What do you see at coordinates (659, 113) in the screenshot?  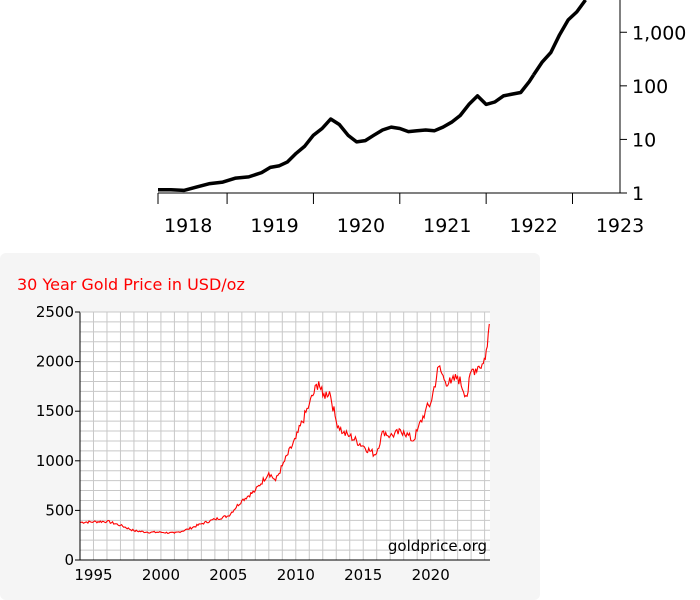 I see `y-tick-labels: 1 10 100 1,000` at bounding box center [659, 113].